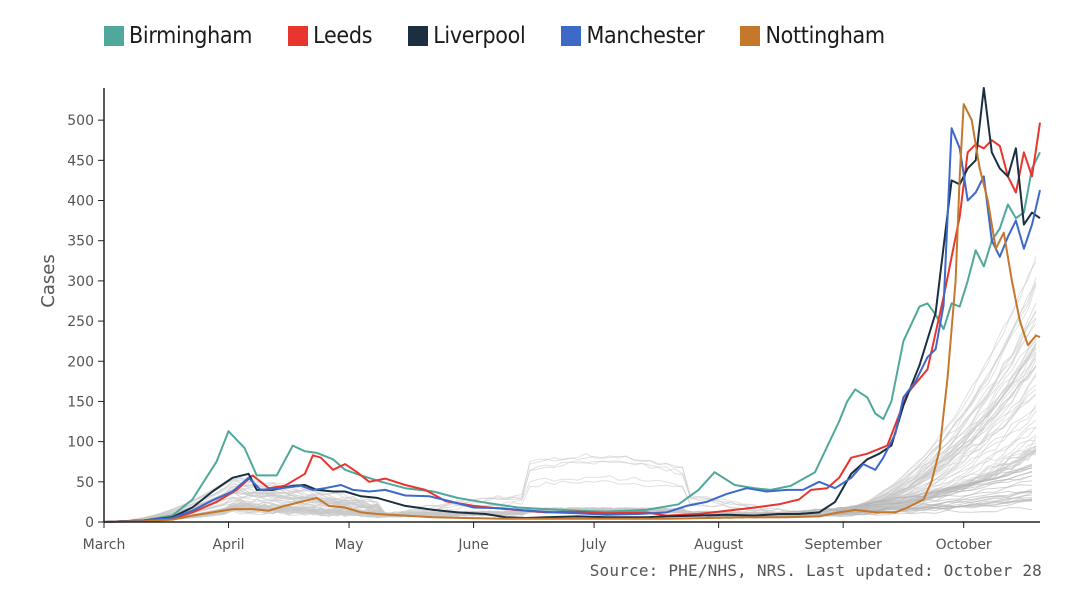  Describe the element at coordinates (645, 36) in the screenshot. I see `legend-label: Manchester` at that location.